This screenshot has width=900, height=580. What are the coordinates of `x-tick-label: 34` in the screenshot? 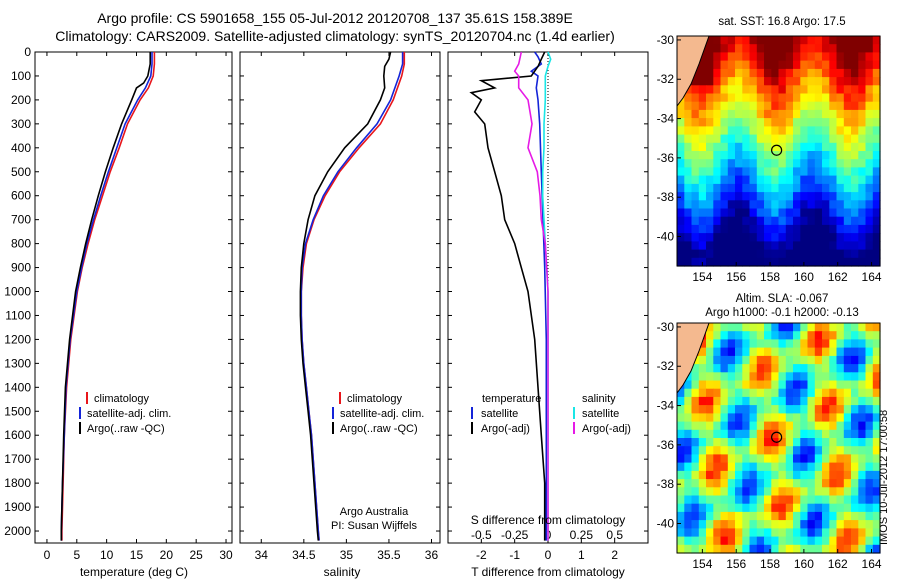 It's located at (262, 555).